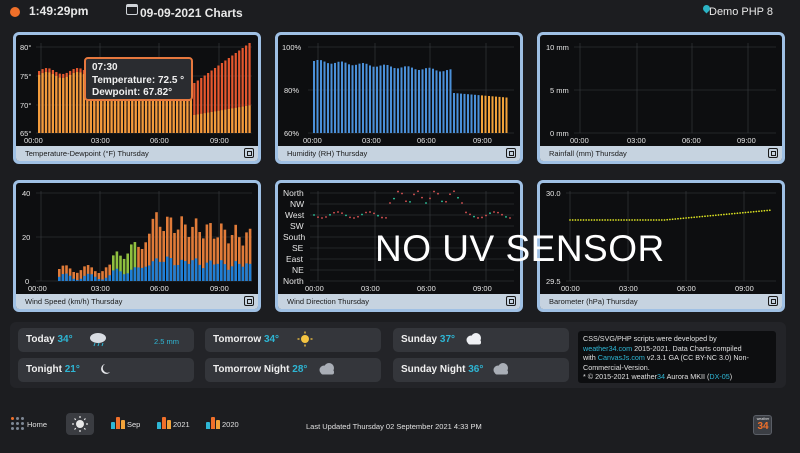 Image resolution: width=800 pixels, height=453 pixels. Describe the element at coordinates (132, 9) in the screenshot. I see `calendar-icon` at that location.